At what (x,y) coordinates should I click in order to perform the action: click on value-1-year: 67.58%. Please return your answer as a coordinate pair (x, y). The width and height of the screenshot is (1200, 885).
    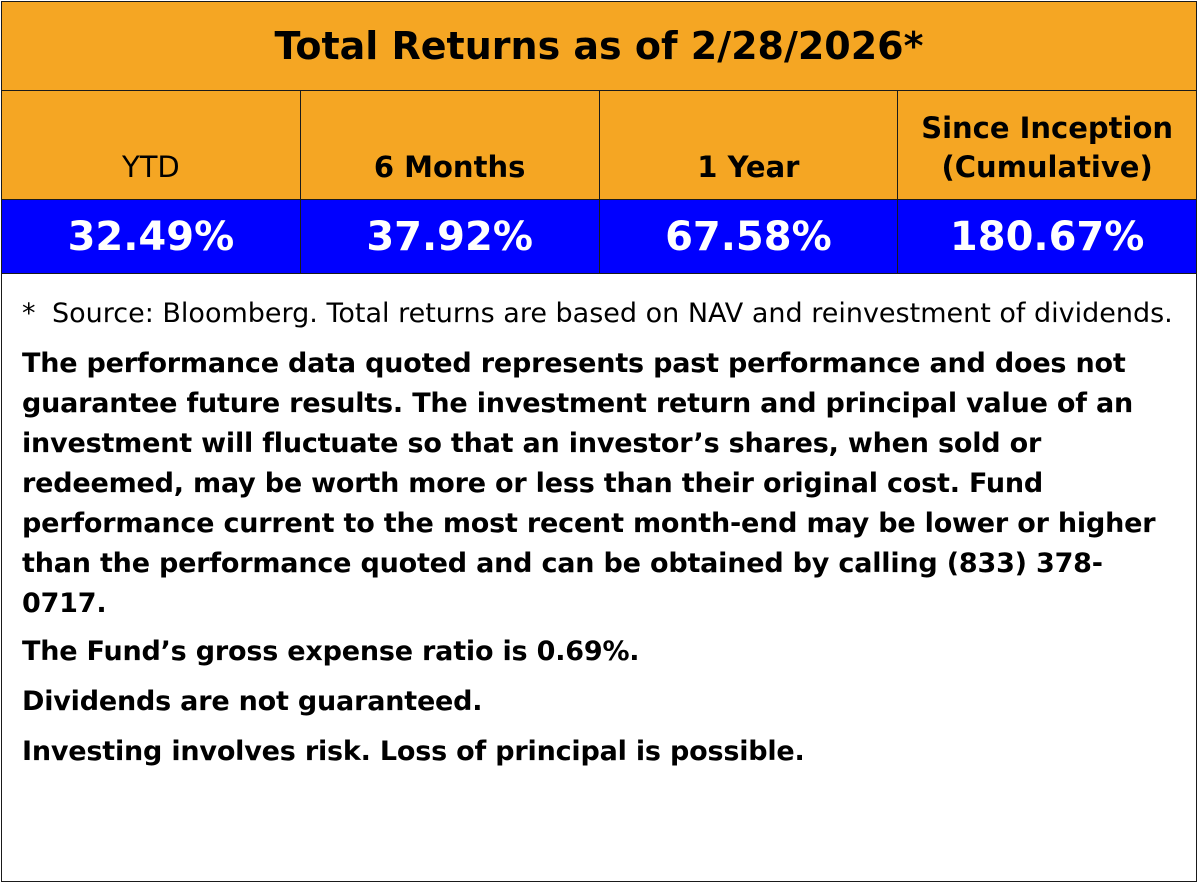
    Looking at the image, I should click on (748, 236).